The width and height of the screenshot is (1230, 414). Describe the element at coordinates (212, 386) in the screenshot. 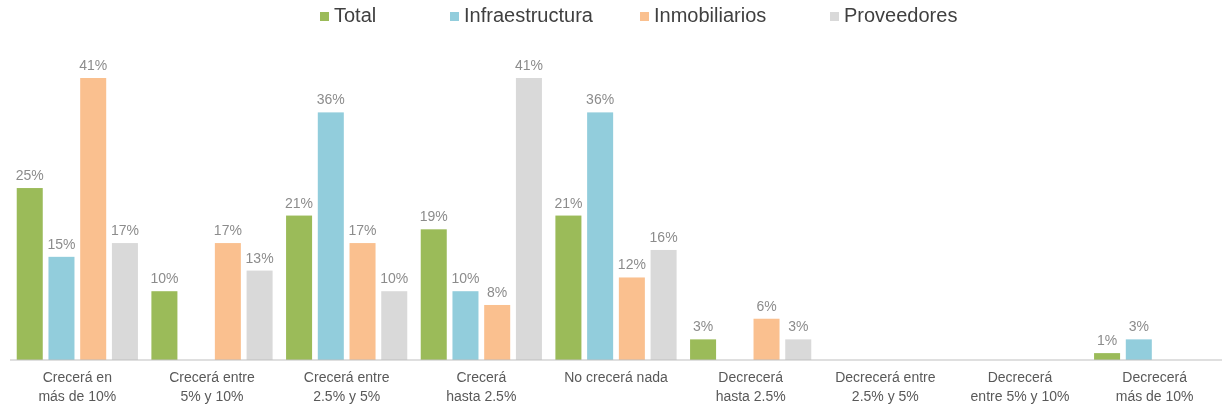

I see `x-tick-label: Crecerá entre 5% y 10%` at that location.